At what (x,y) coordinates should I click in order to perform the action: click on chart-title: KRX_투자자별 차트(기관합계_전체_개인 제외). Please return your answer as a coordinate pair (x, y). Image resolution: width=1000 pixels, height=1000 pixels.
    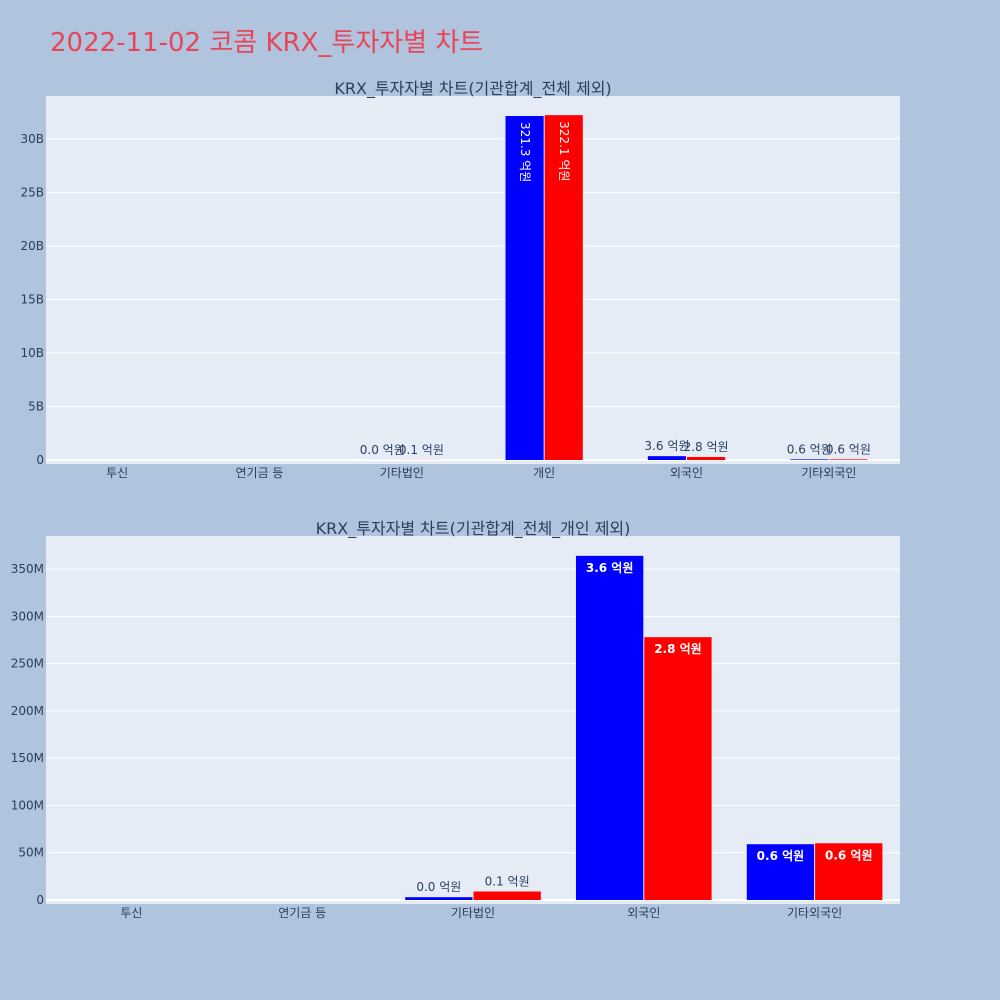
    Looking at the image, I should click on (473, 529).